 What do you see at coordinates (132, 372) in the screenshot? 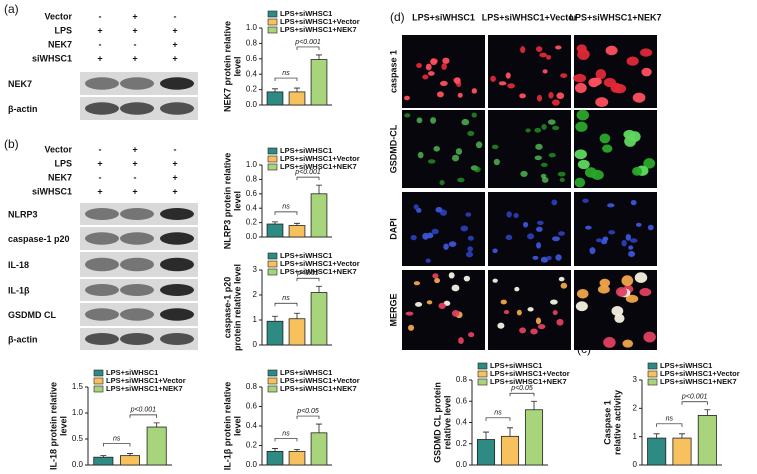
I see `legend-label: LPS+siWHSC1` at bounding box center [132, 372].